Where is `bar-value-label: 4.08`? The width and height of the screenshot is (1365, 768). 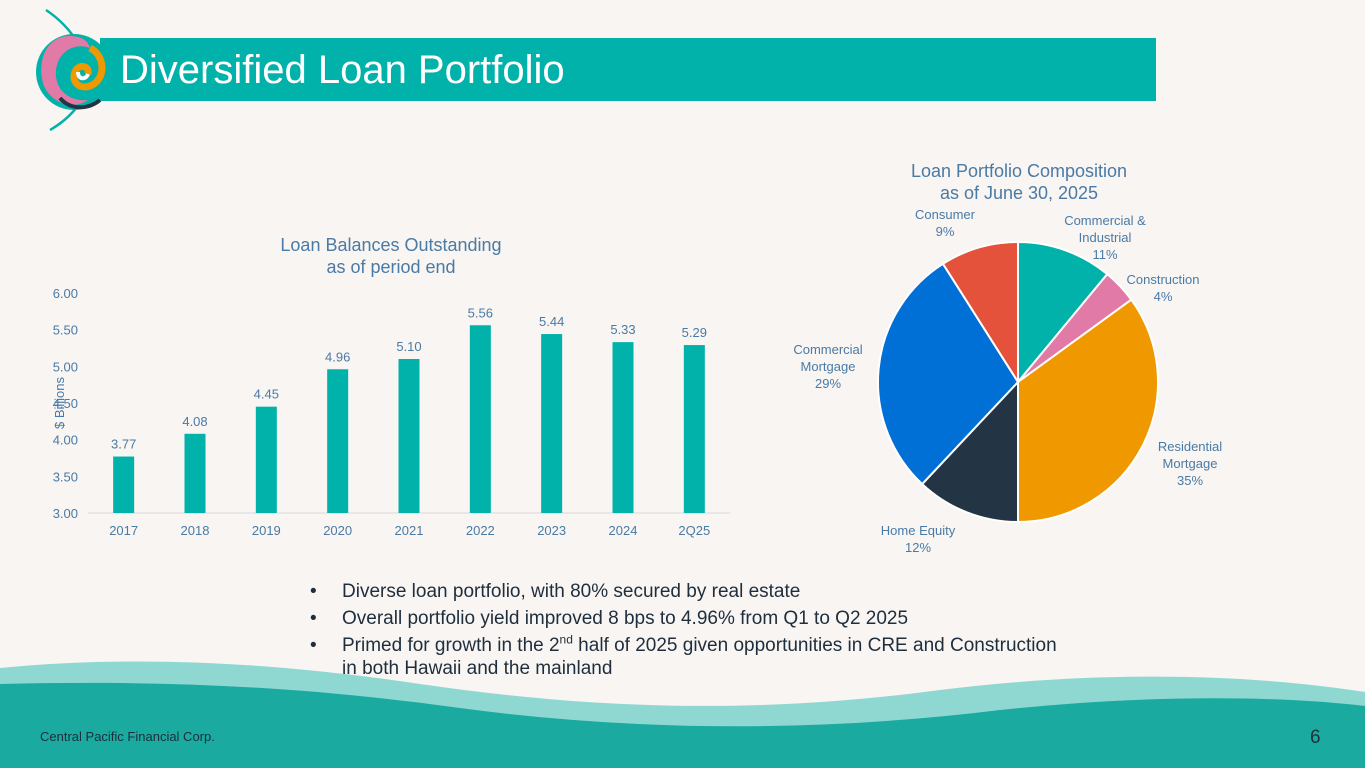 bar-value-label: 4.08 is located at coordinates (194, 421).